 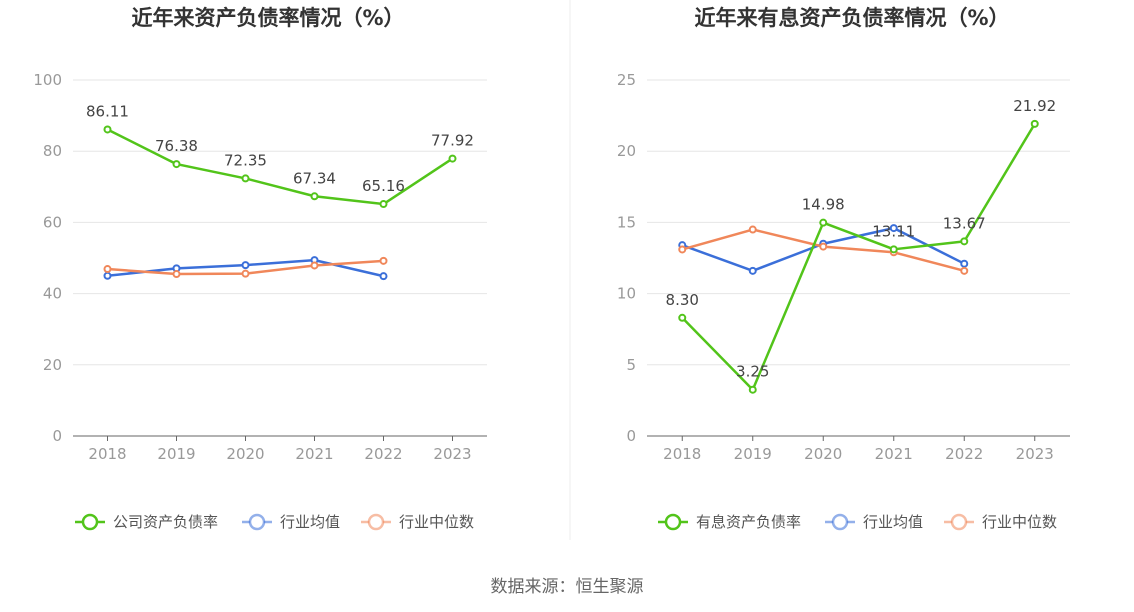 What do you see at coordinates (52, 222) in the screenshot?
I see `y-tick-label: 60` at bounding box center [52, 222].